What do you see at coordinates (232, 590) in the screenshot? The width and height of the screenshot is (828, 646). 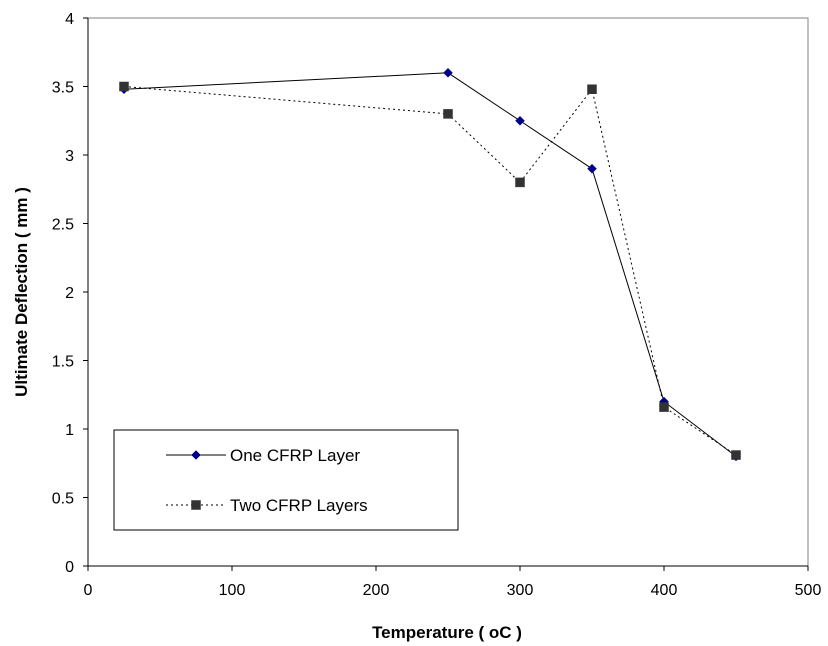 I see `x-tick-label: 100` at bounding box center [232, 590].